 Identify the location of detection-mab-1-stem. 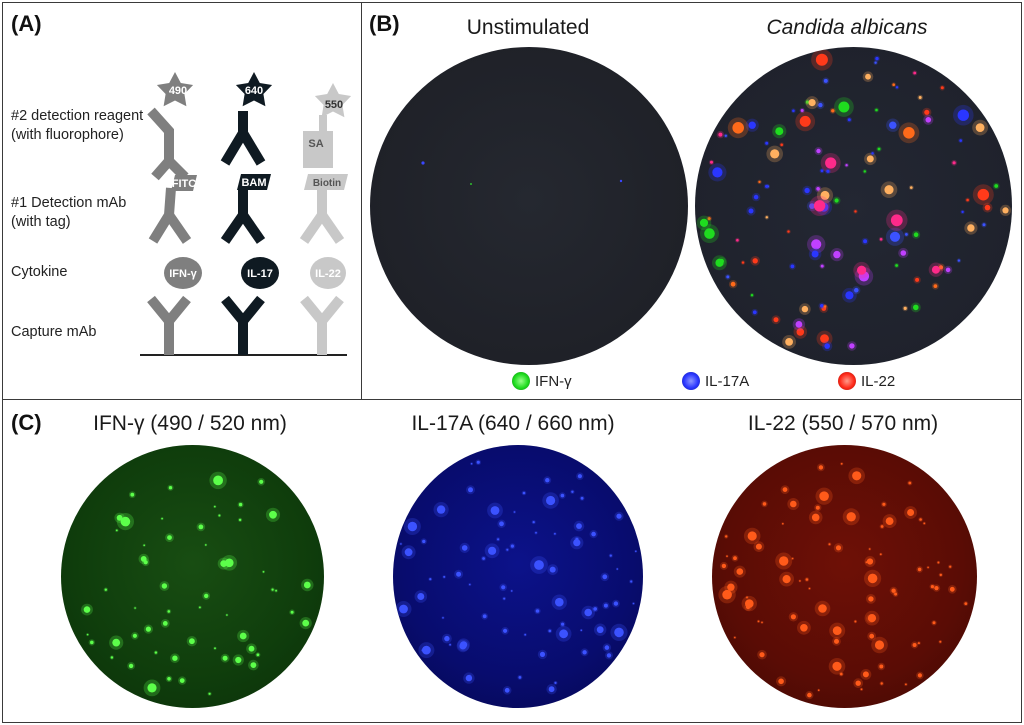
(162, 215).